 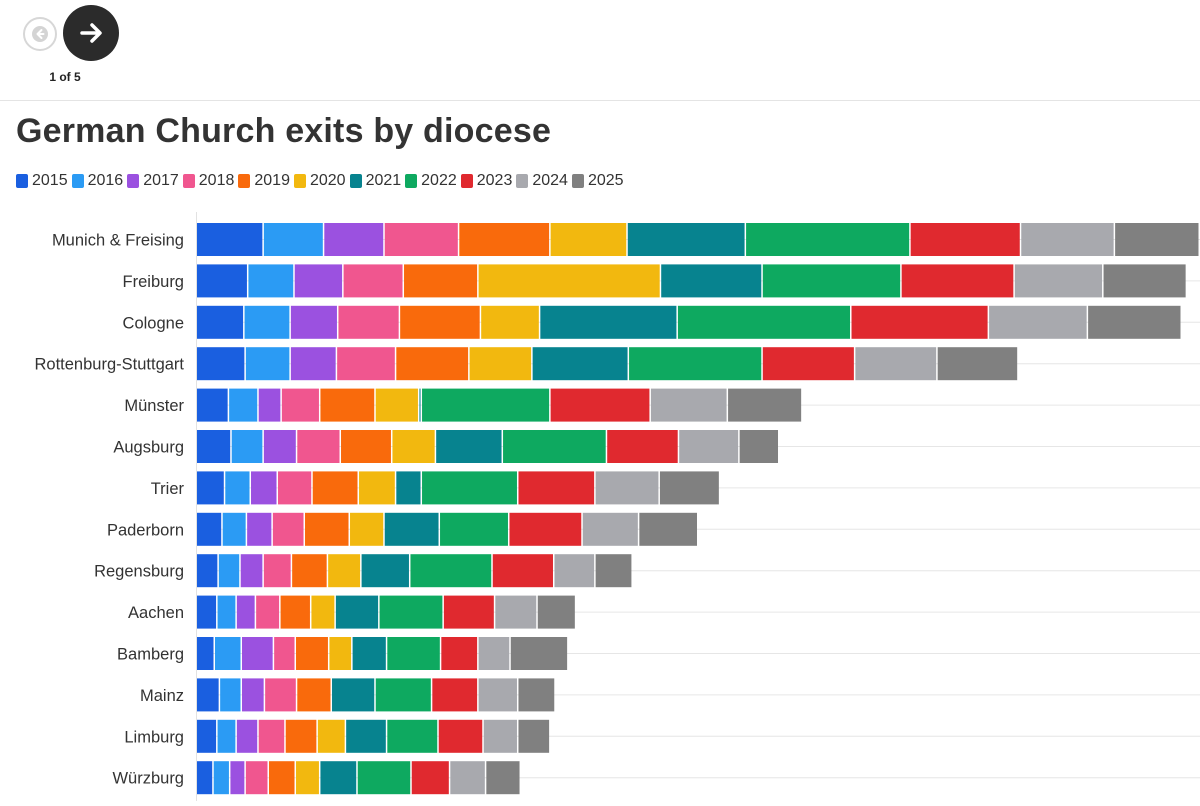 I want to click on next-button, so click(x=91, y=33).